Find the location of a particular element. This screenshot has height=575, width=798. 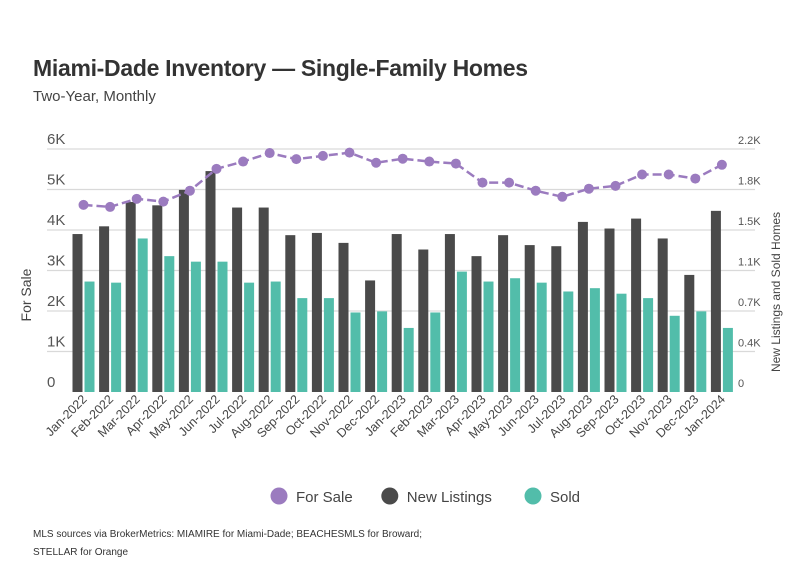

right-tick-label: 1.5K is located at coordinates (749, 222).